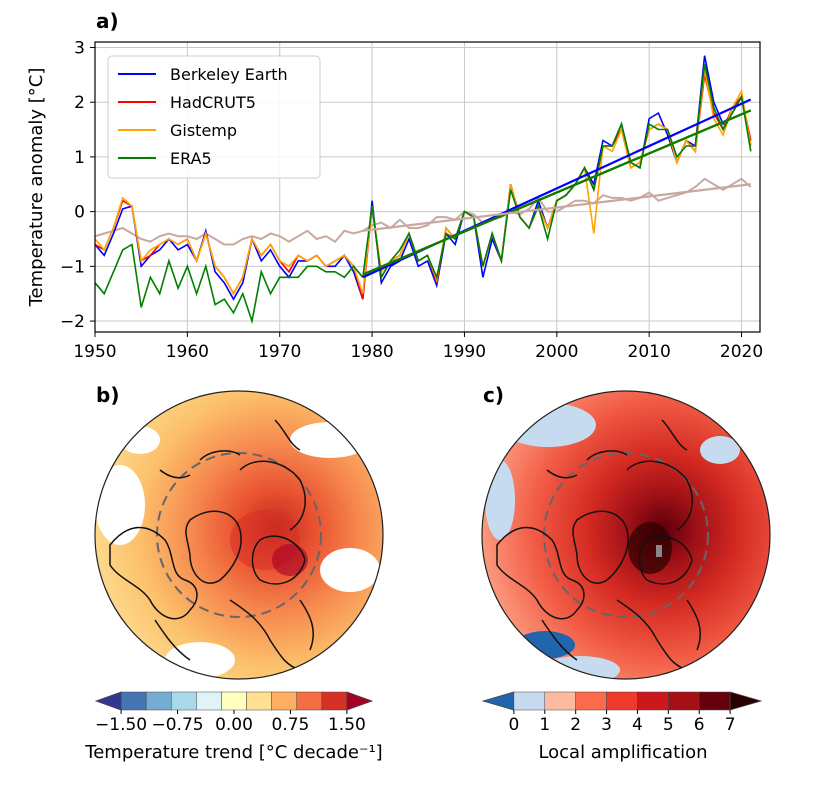  I want to click on colorbar-tick-label: 6, so click(699, 725).